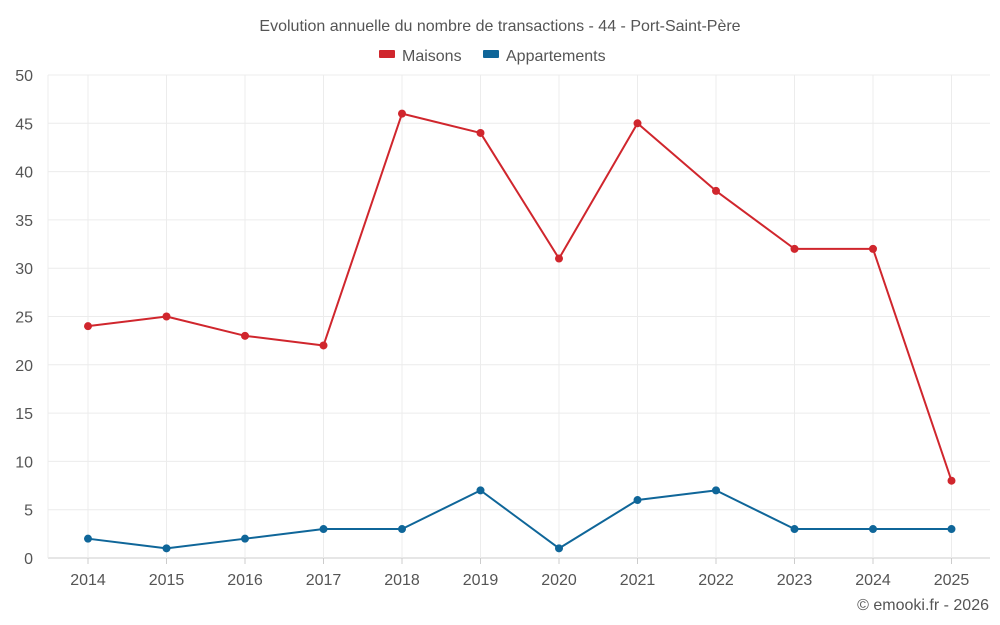  Describe the element at coordinates (952, 580) in the screenshot. I see `x-tick-label: 2025` at that location.